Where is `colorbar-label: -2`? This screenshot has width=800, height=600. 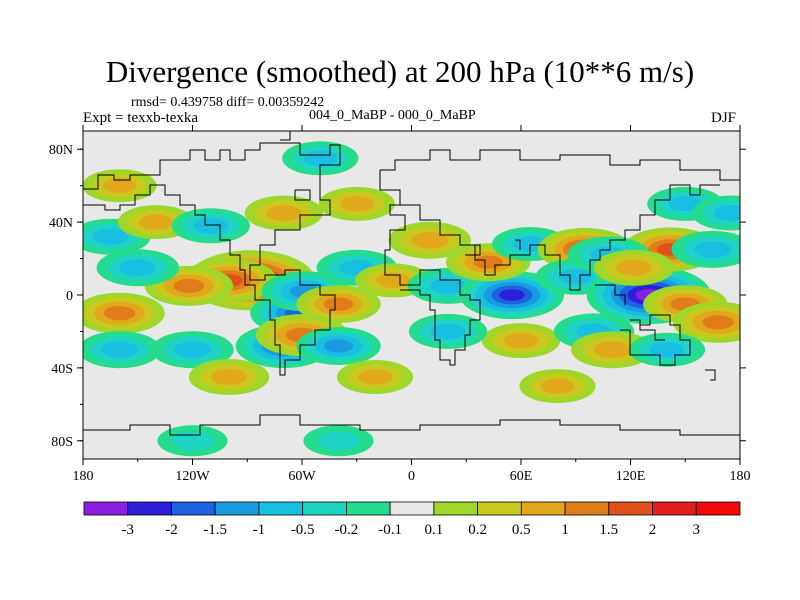 colorbar-label: -2 is located at coordinates (171, 530).